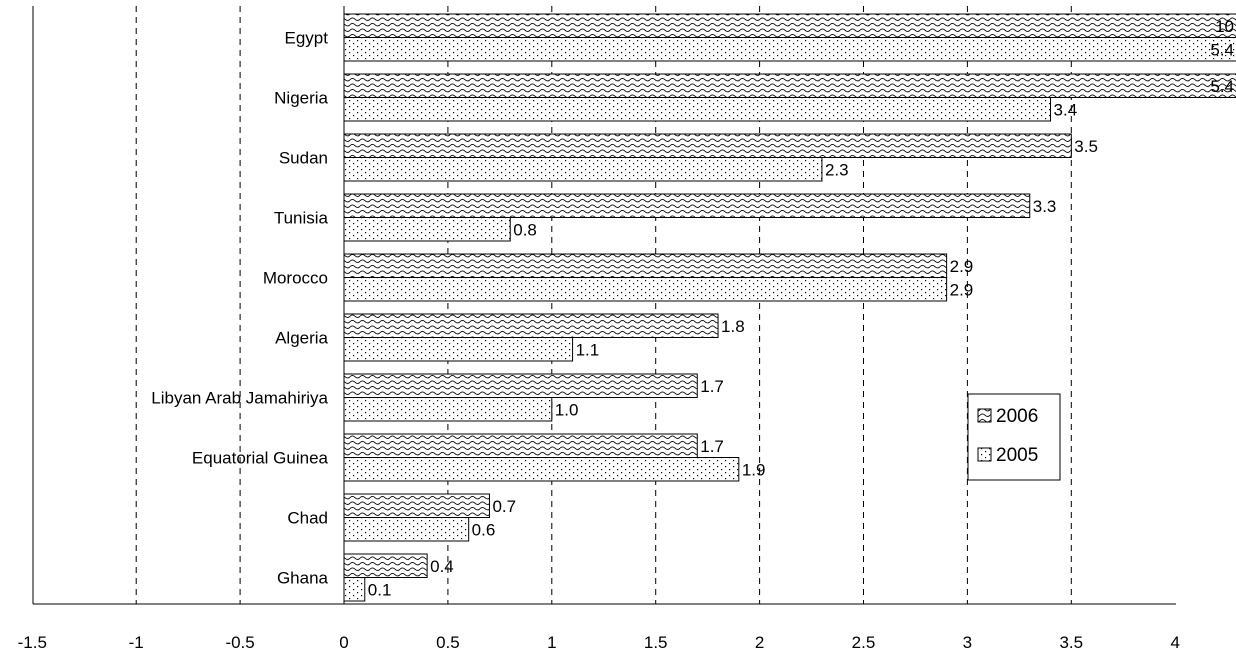  I want to click on x-tick-label: -1, so click(136, 642).